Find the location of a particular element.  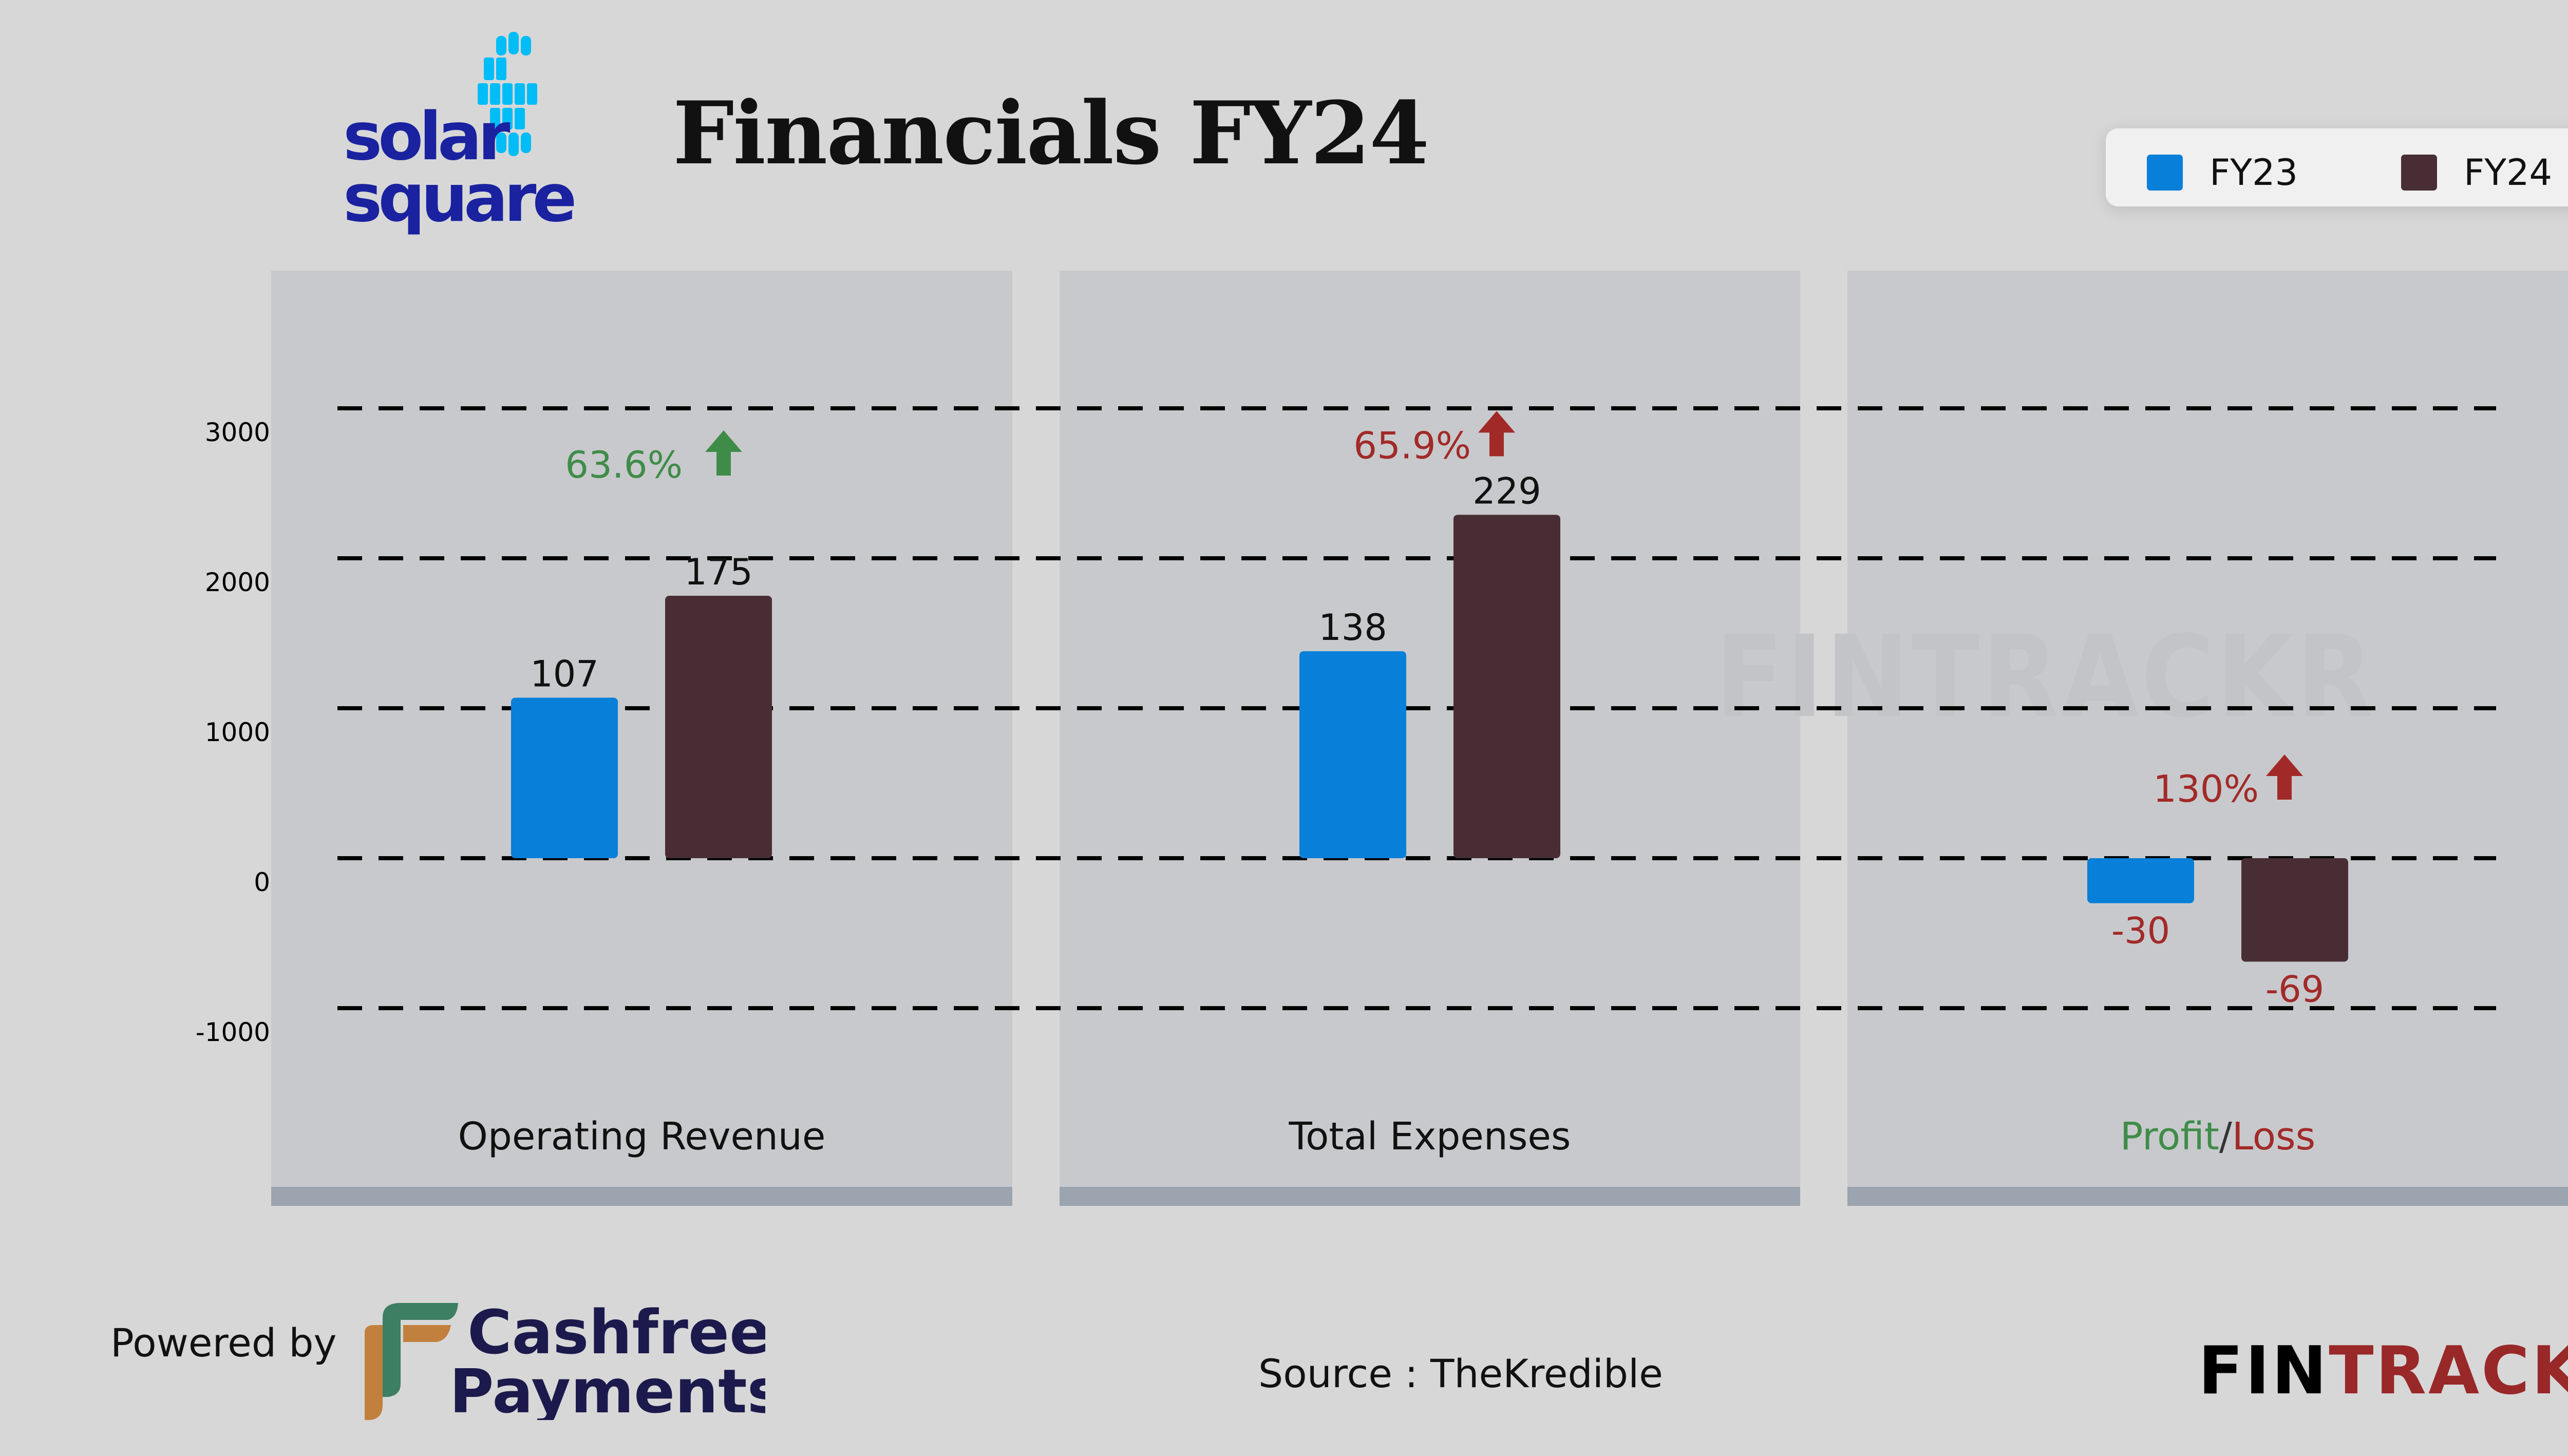

category-label: Total Expenses is located at coordinates (1430, 1137).